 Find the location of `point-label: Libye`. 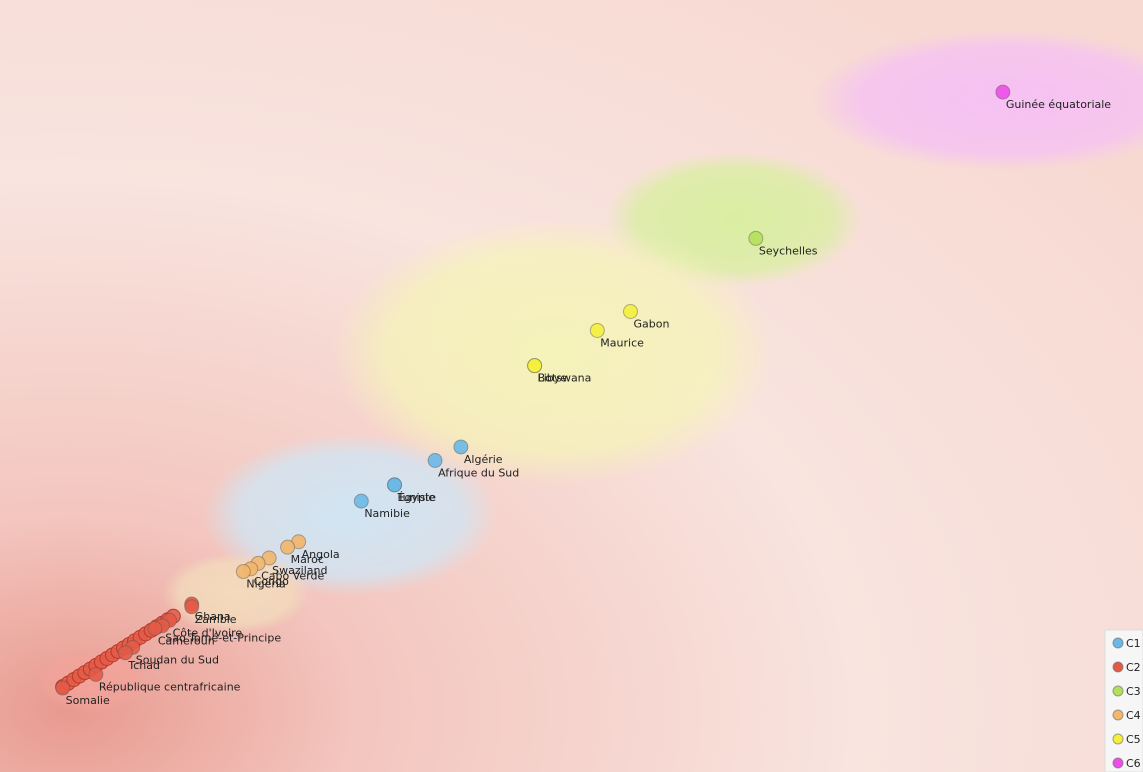

point-label: Libye is located at coordinates (553, 378).